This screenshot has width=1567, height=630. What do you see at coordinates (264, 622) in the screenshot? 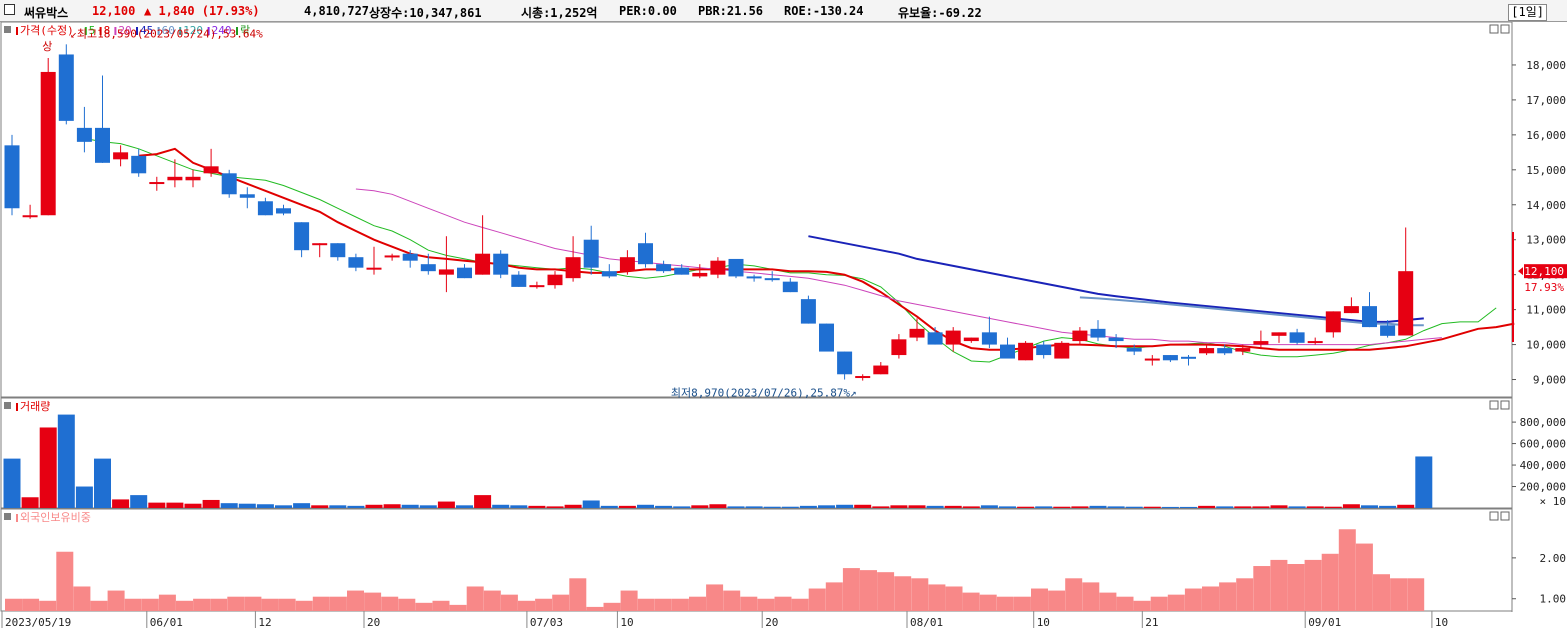
I see `x-tick-label: 12` at bounding box center [264, 622].